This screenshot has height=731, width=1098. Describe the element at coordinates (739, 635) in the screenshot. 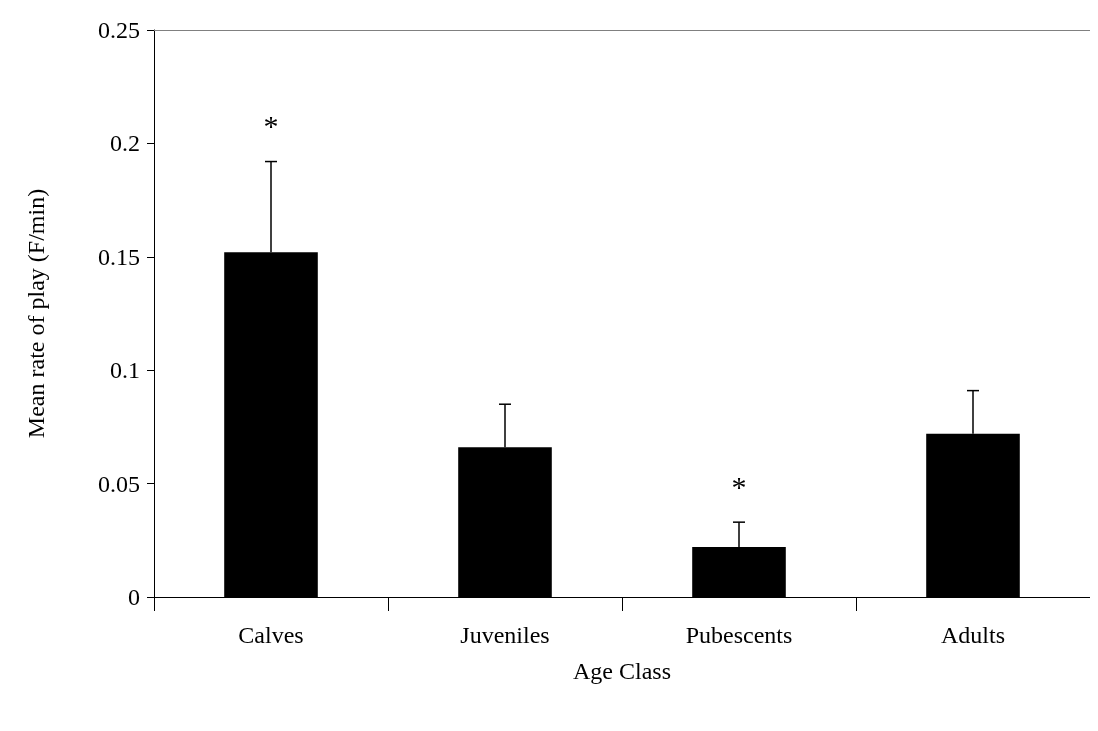

I see `x-tick-label: Pubescents` at that location.